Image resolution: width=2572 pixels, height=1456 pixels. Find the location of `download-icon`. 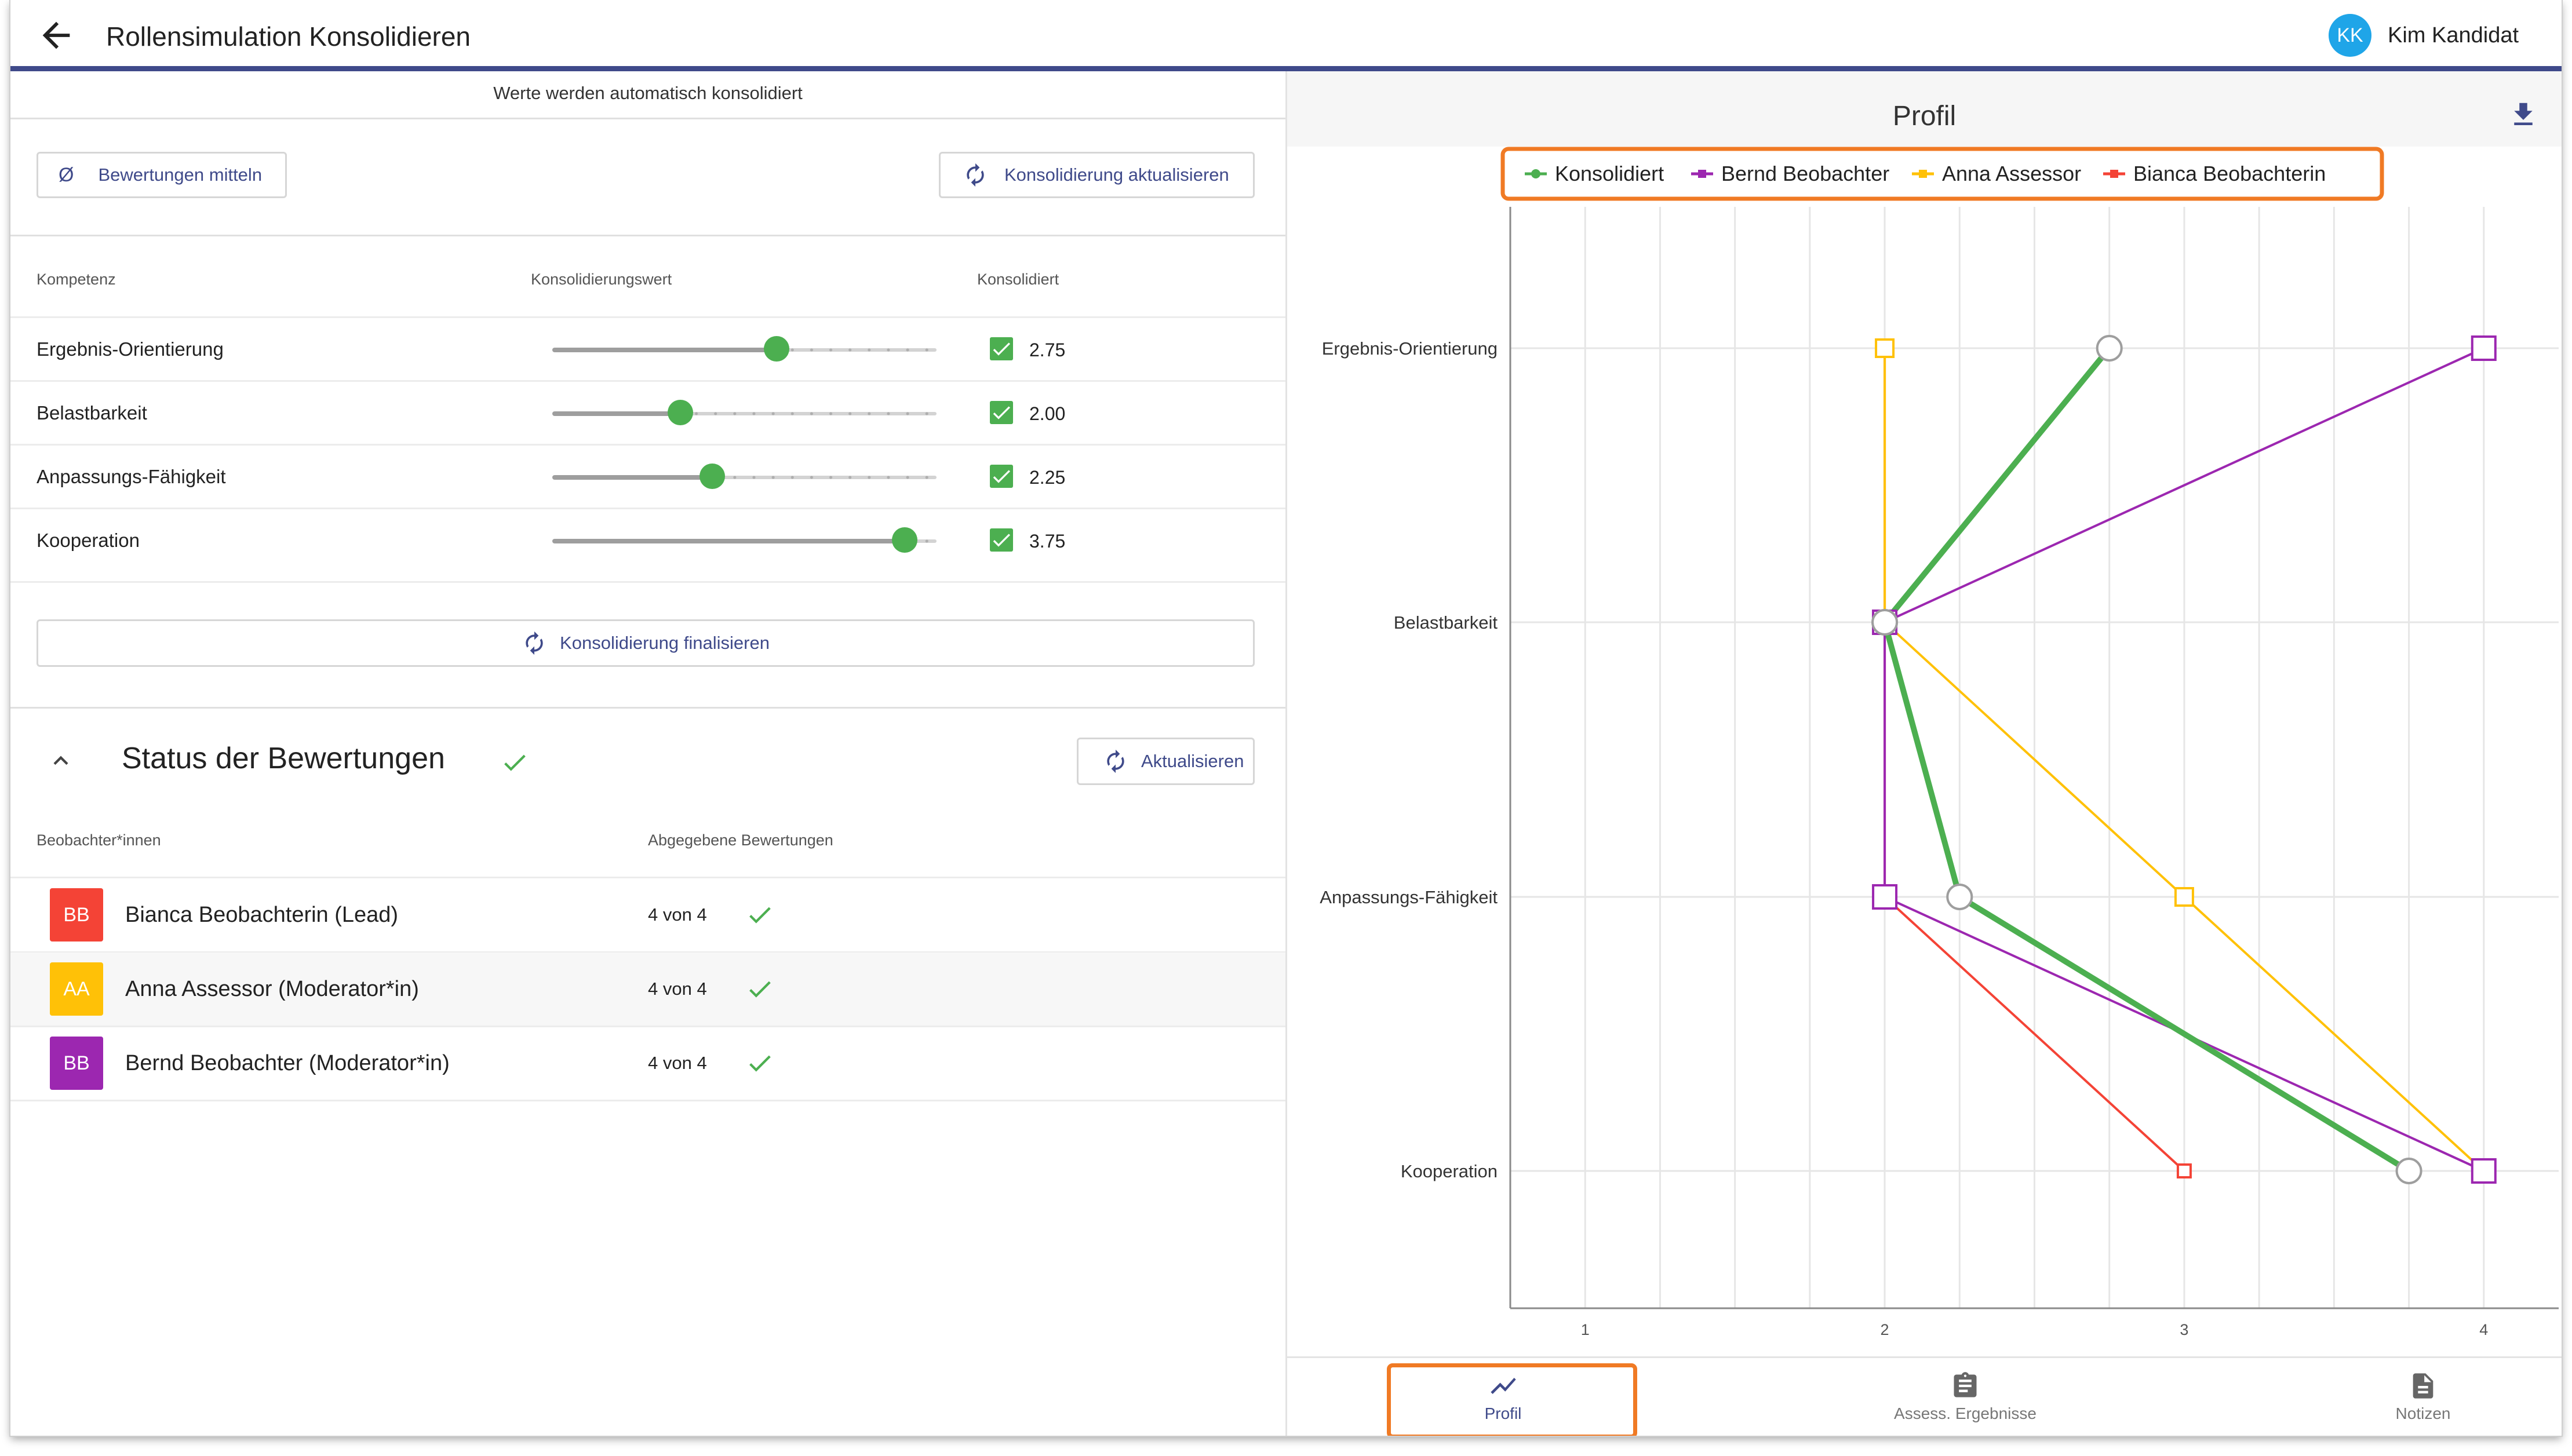

download-icon is located at coordinates (2523, 114).